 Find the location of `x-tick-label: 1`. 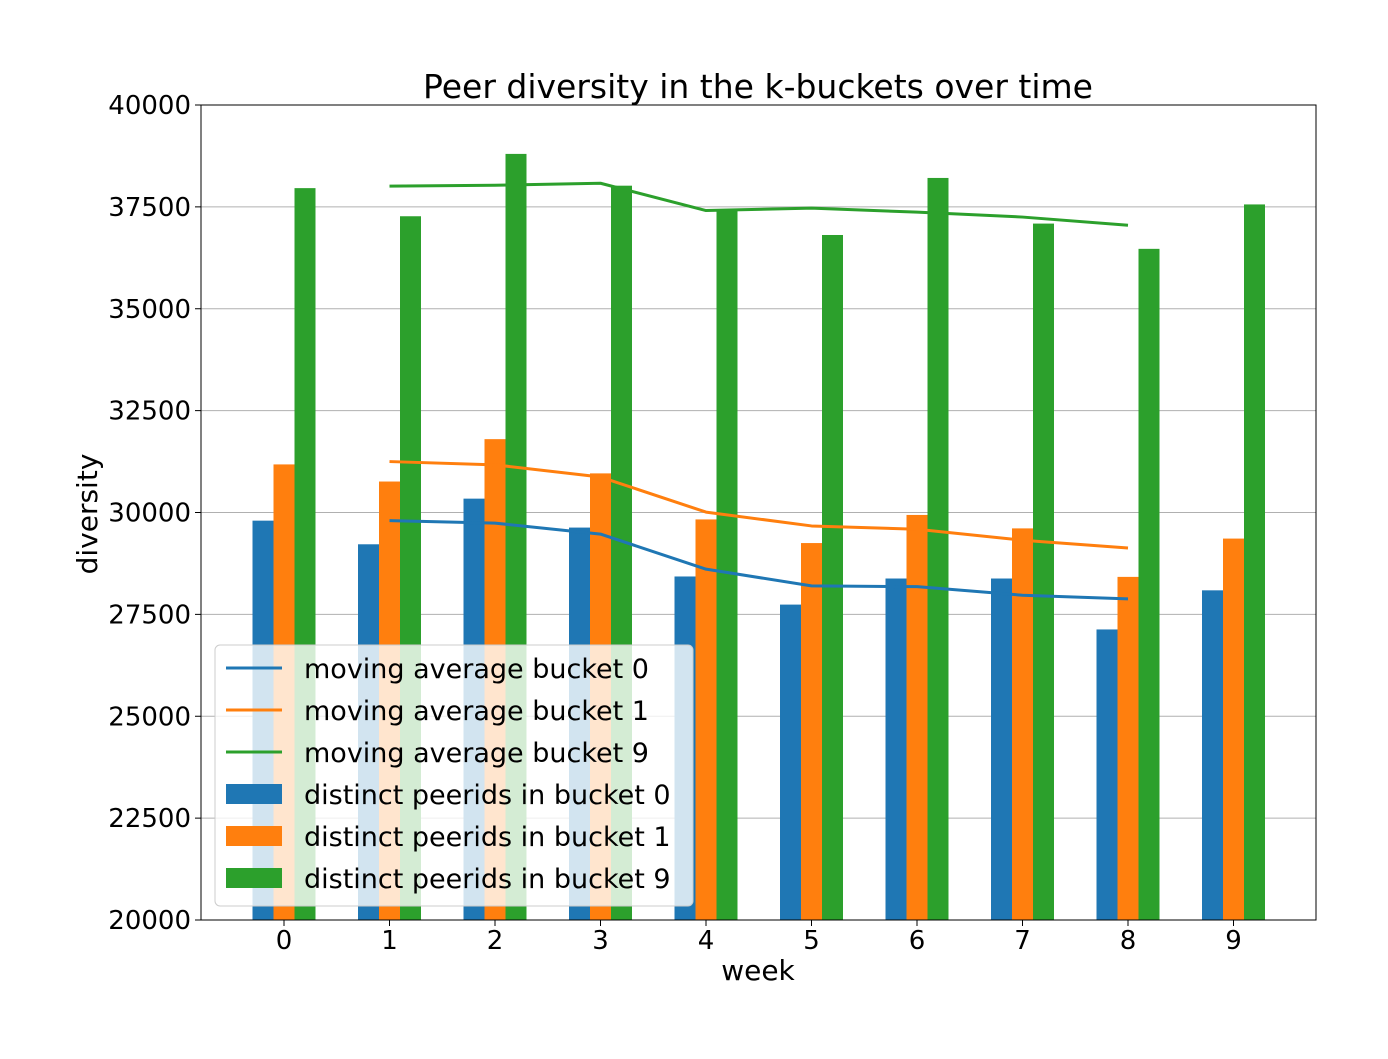

x-tick-label: 1 is located at coordinates (389, 941).